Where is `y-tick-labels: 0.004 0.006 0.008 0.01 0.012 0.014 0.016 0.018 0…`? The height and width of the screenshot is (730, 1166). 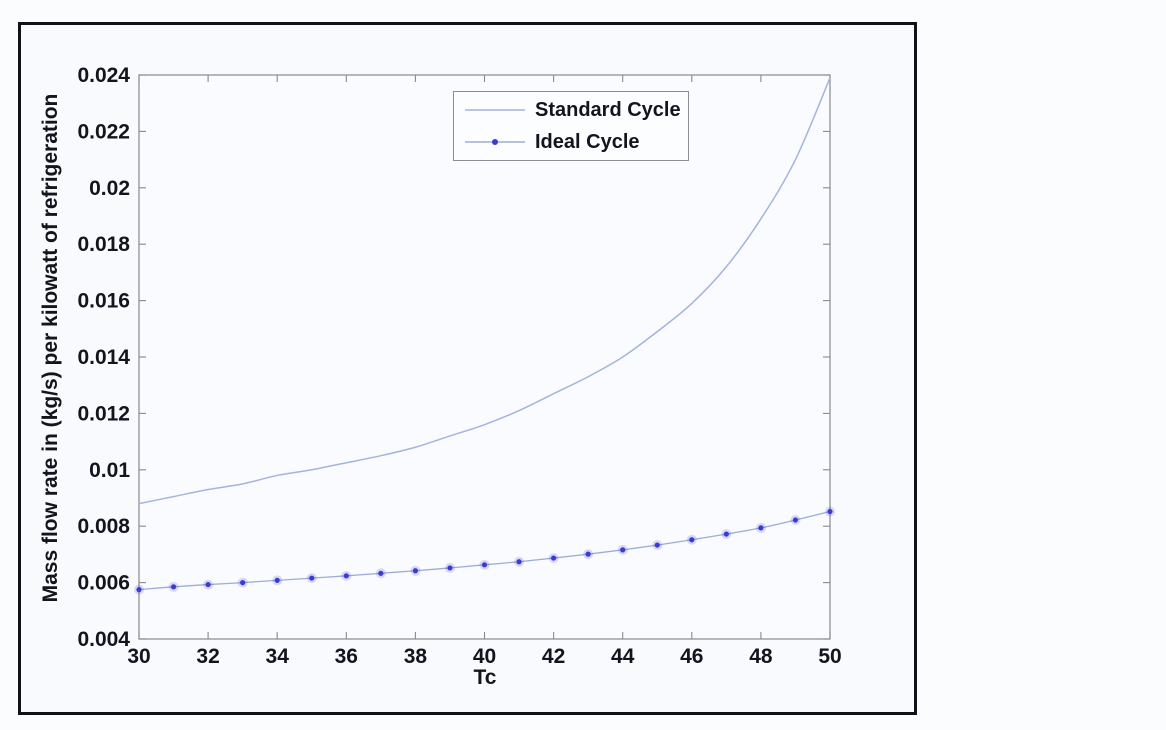
y-tick-labels: 0.004 0.006 0.008 0.01 0.012 0.014 0.016 0.018 0… is located at coordinates (103, 357).